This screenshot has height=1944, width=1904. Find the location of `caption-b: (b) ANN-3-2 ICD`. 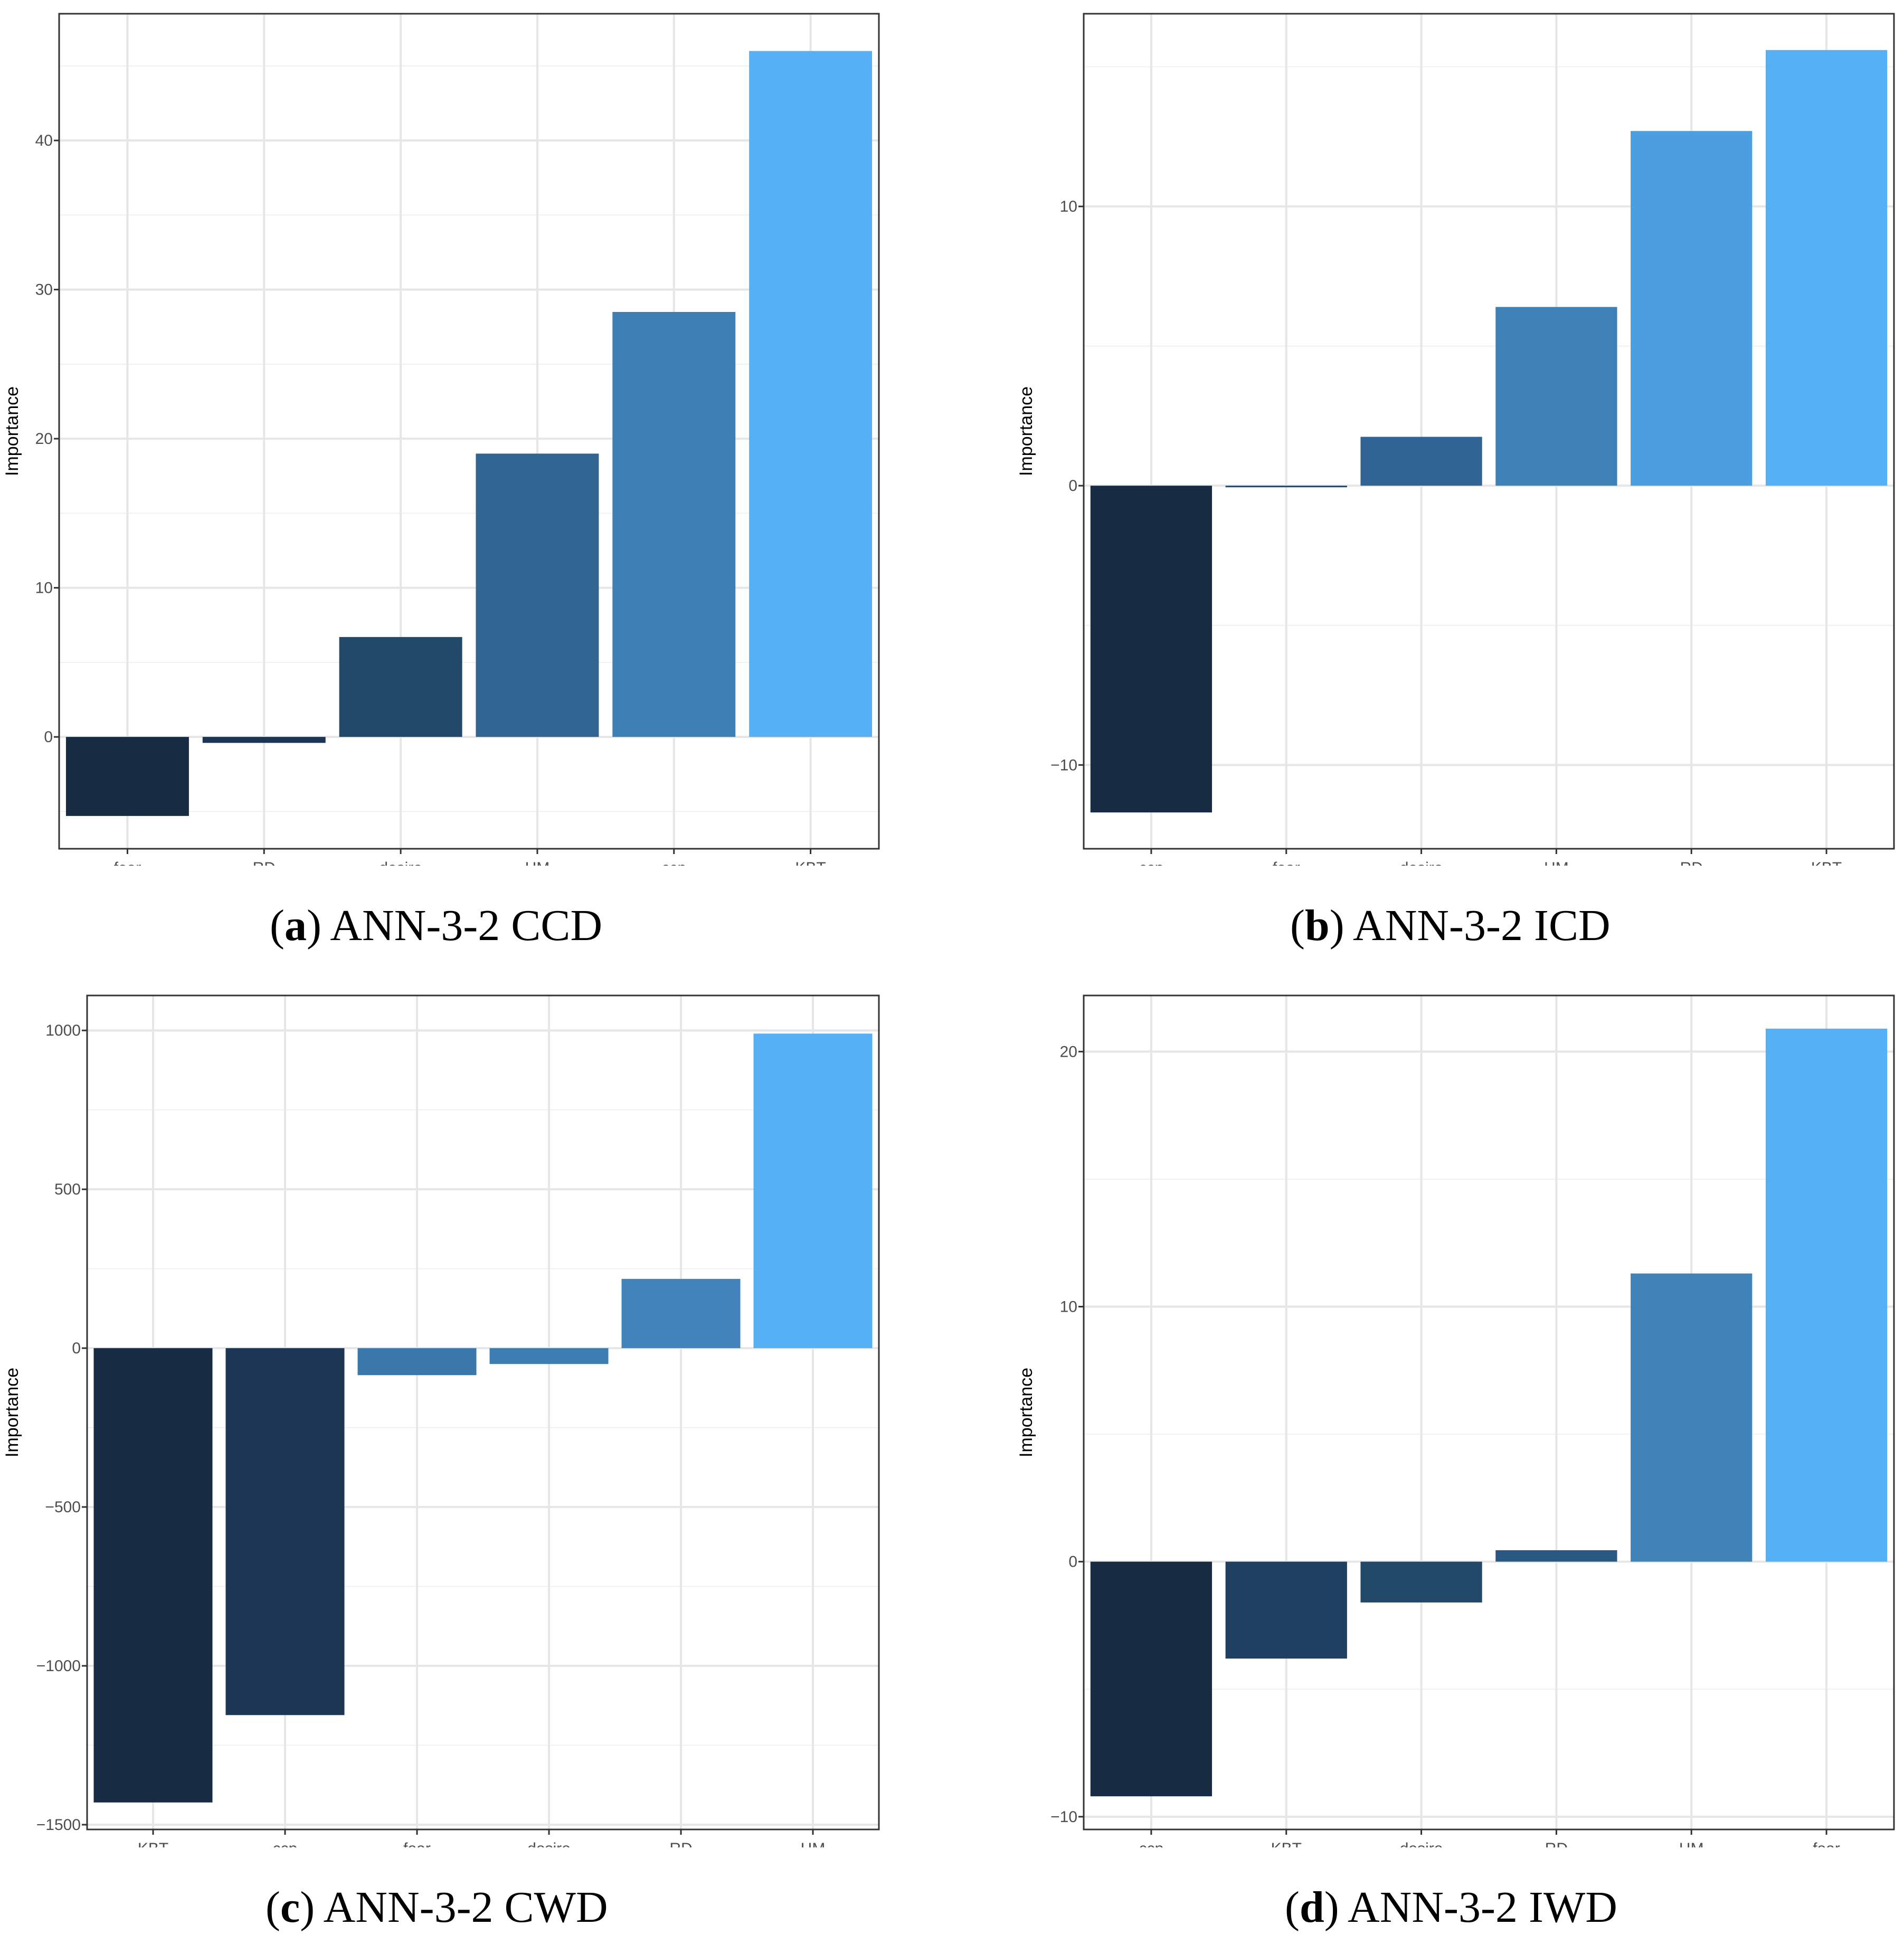

caption-b: (b) ANN-3-2 ICD is located at coordinates (1450, 925).